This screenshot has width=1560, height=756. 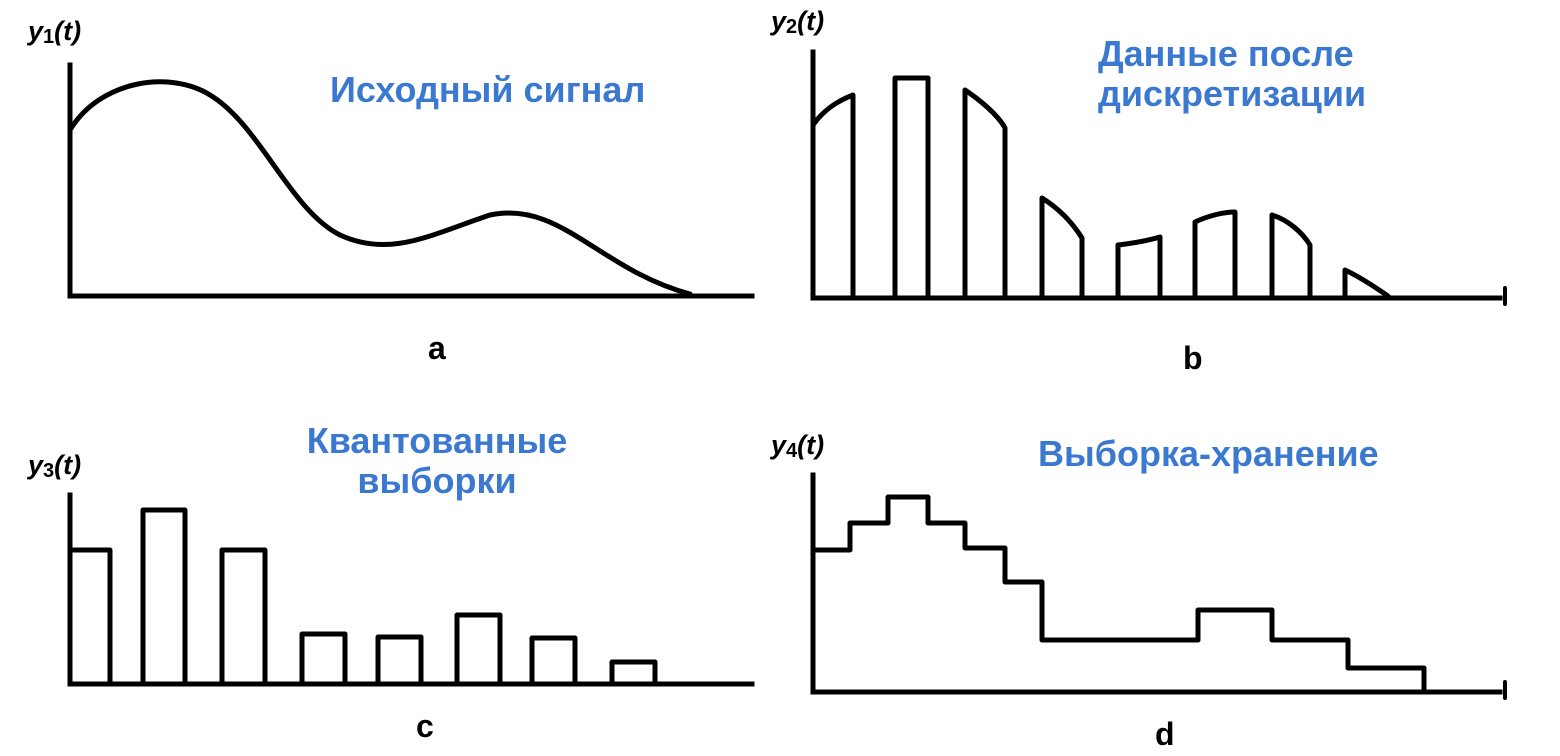 What do you see at coordinates (380, 188) in the screenshot?
I see `panel-a-signal-curve` at bounding box center [380, 188].